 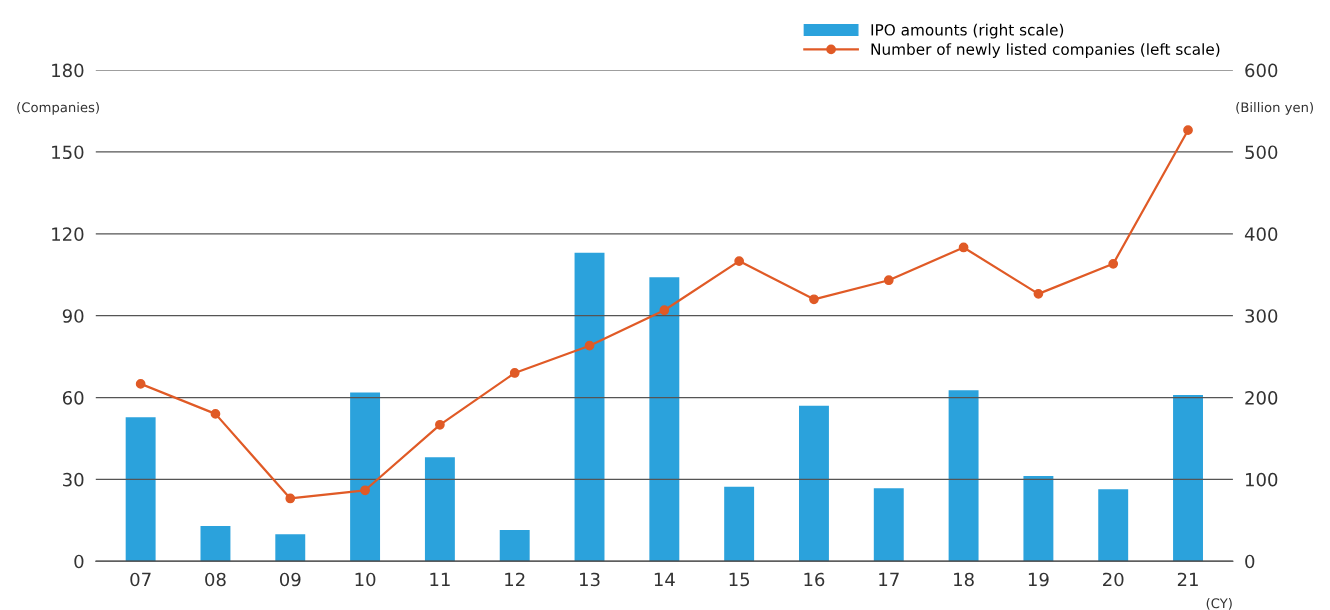 What do you see at coordinates (967, 31) in the screenshot?
I see `legend-label: IPO amounts (right scale)` at bounding box center [967, 31].